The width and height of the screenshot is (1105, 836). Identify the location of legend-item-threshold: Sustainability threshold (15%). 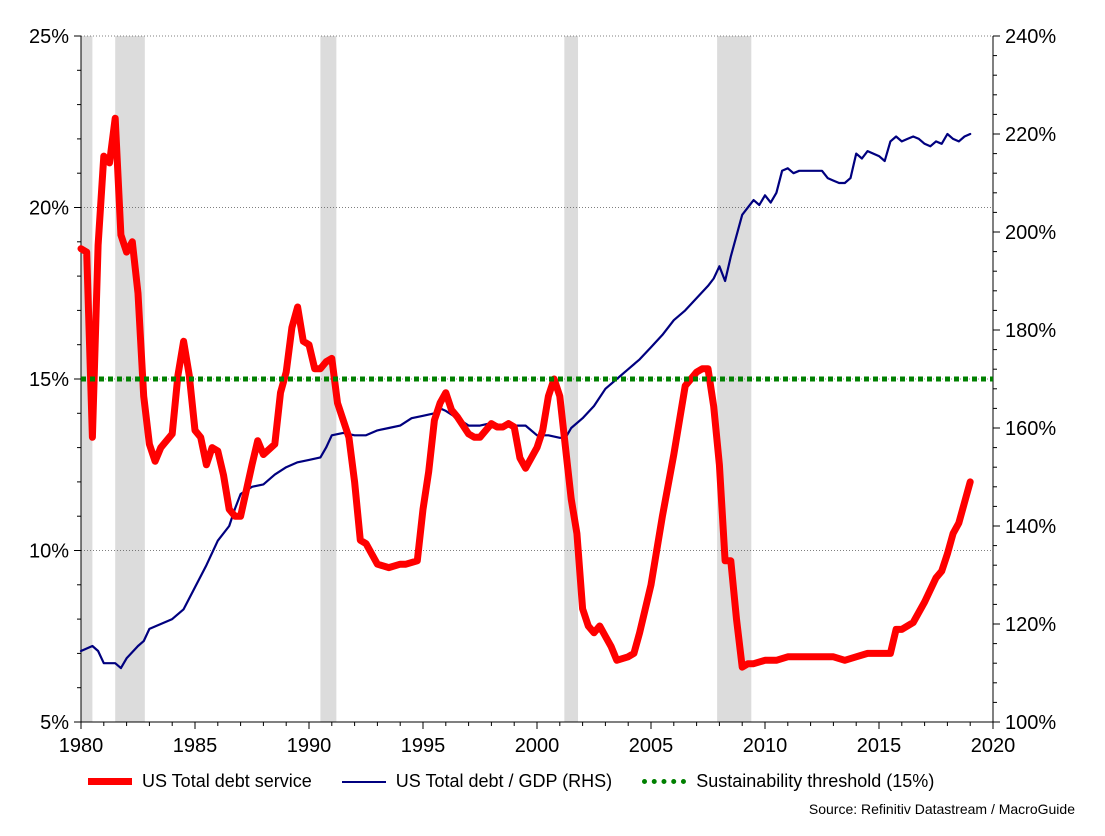
(788, 781).